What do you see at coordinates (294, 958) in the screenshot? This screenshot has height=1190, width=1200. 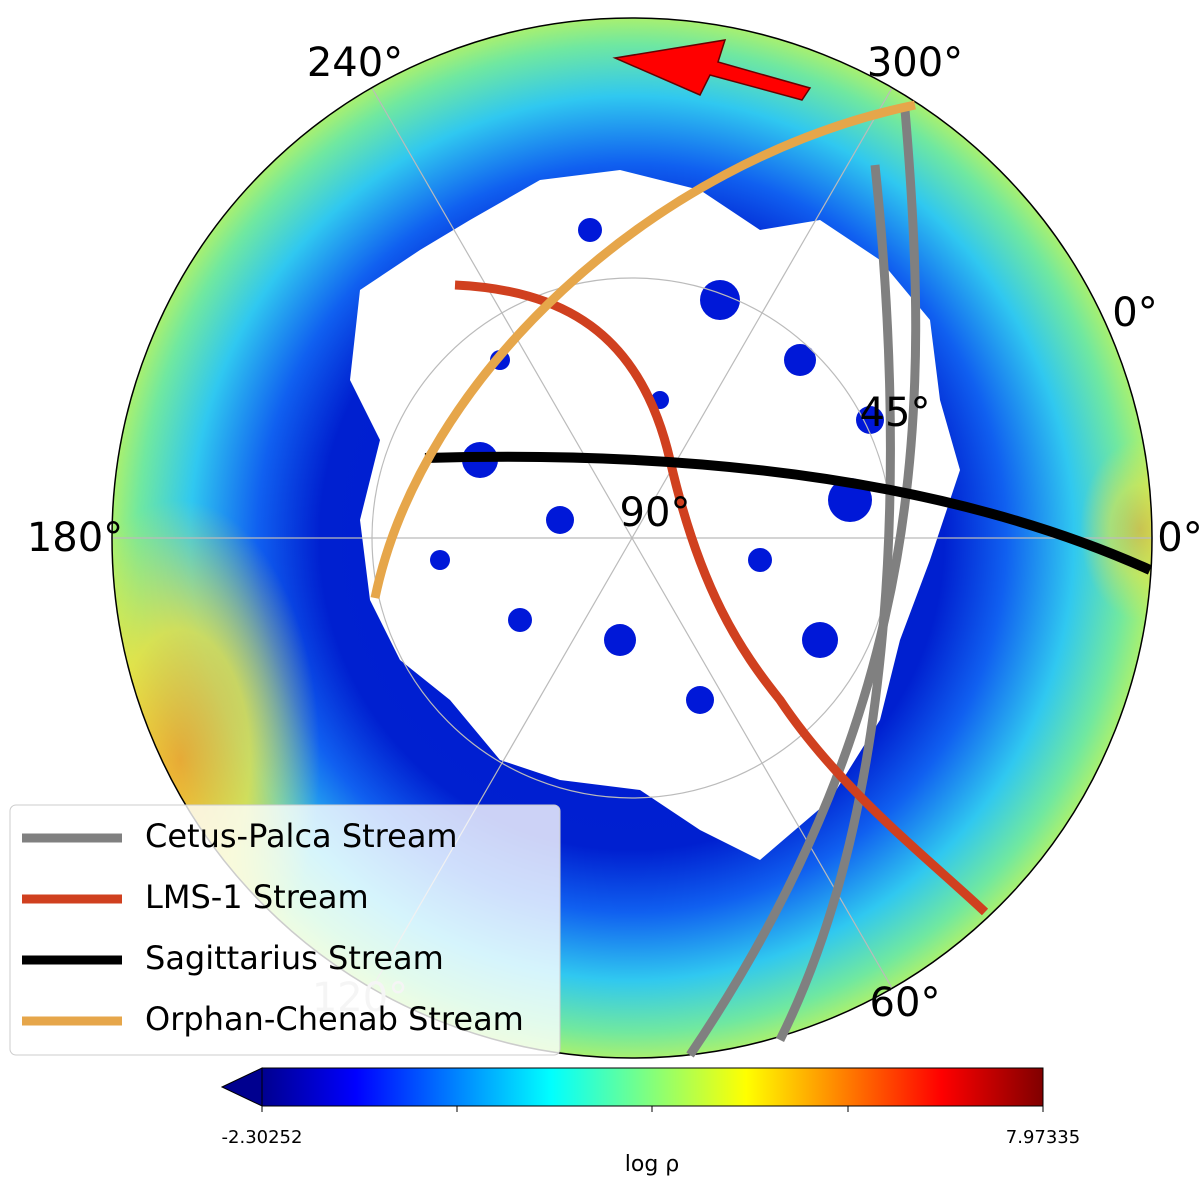 I see `legend-label: Sagittarius Stream` at bounding box center [294, 958].